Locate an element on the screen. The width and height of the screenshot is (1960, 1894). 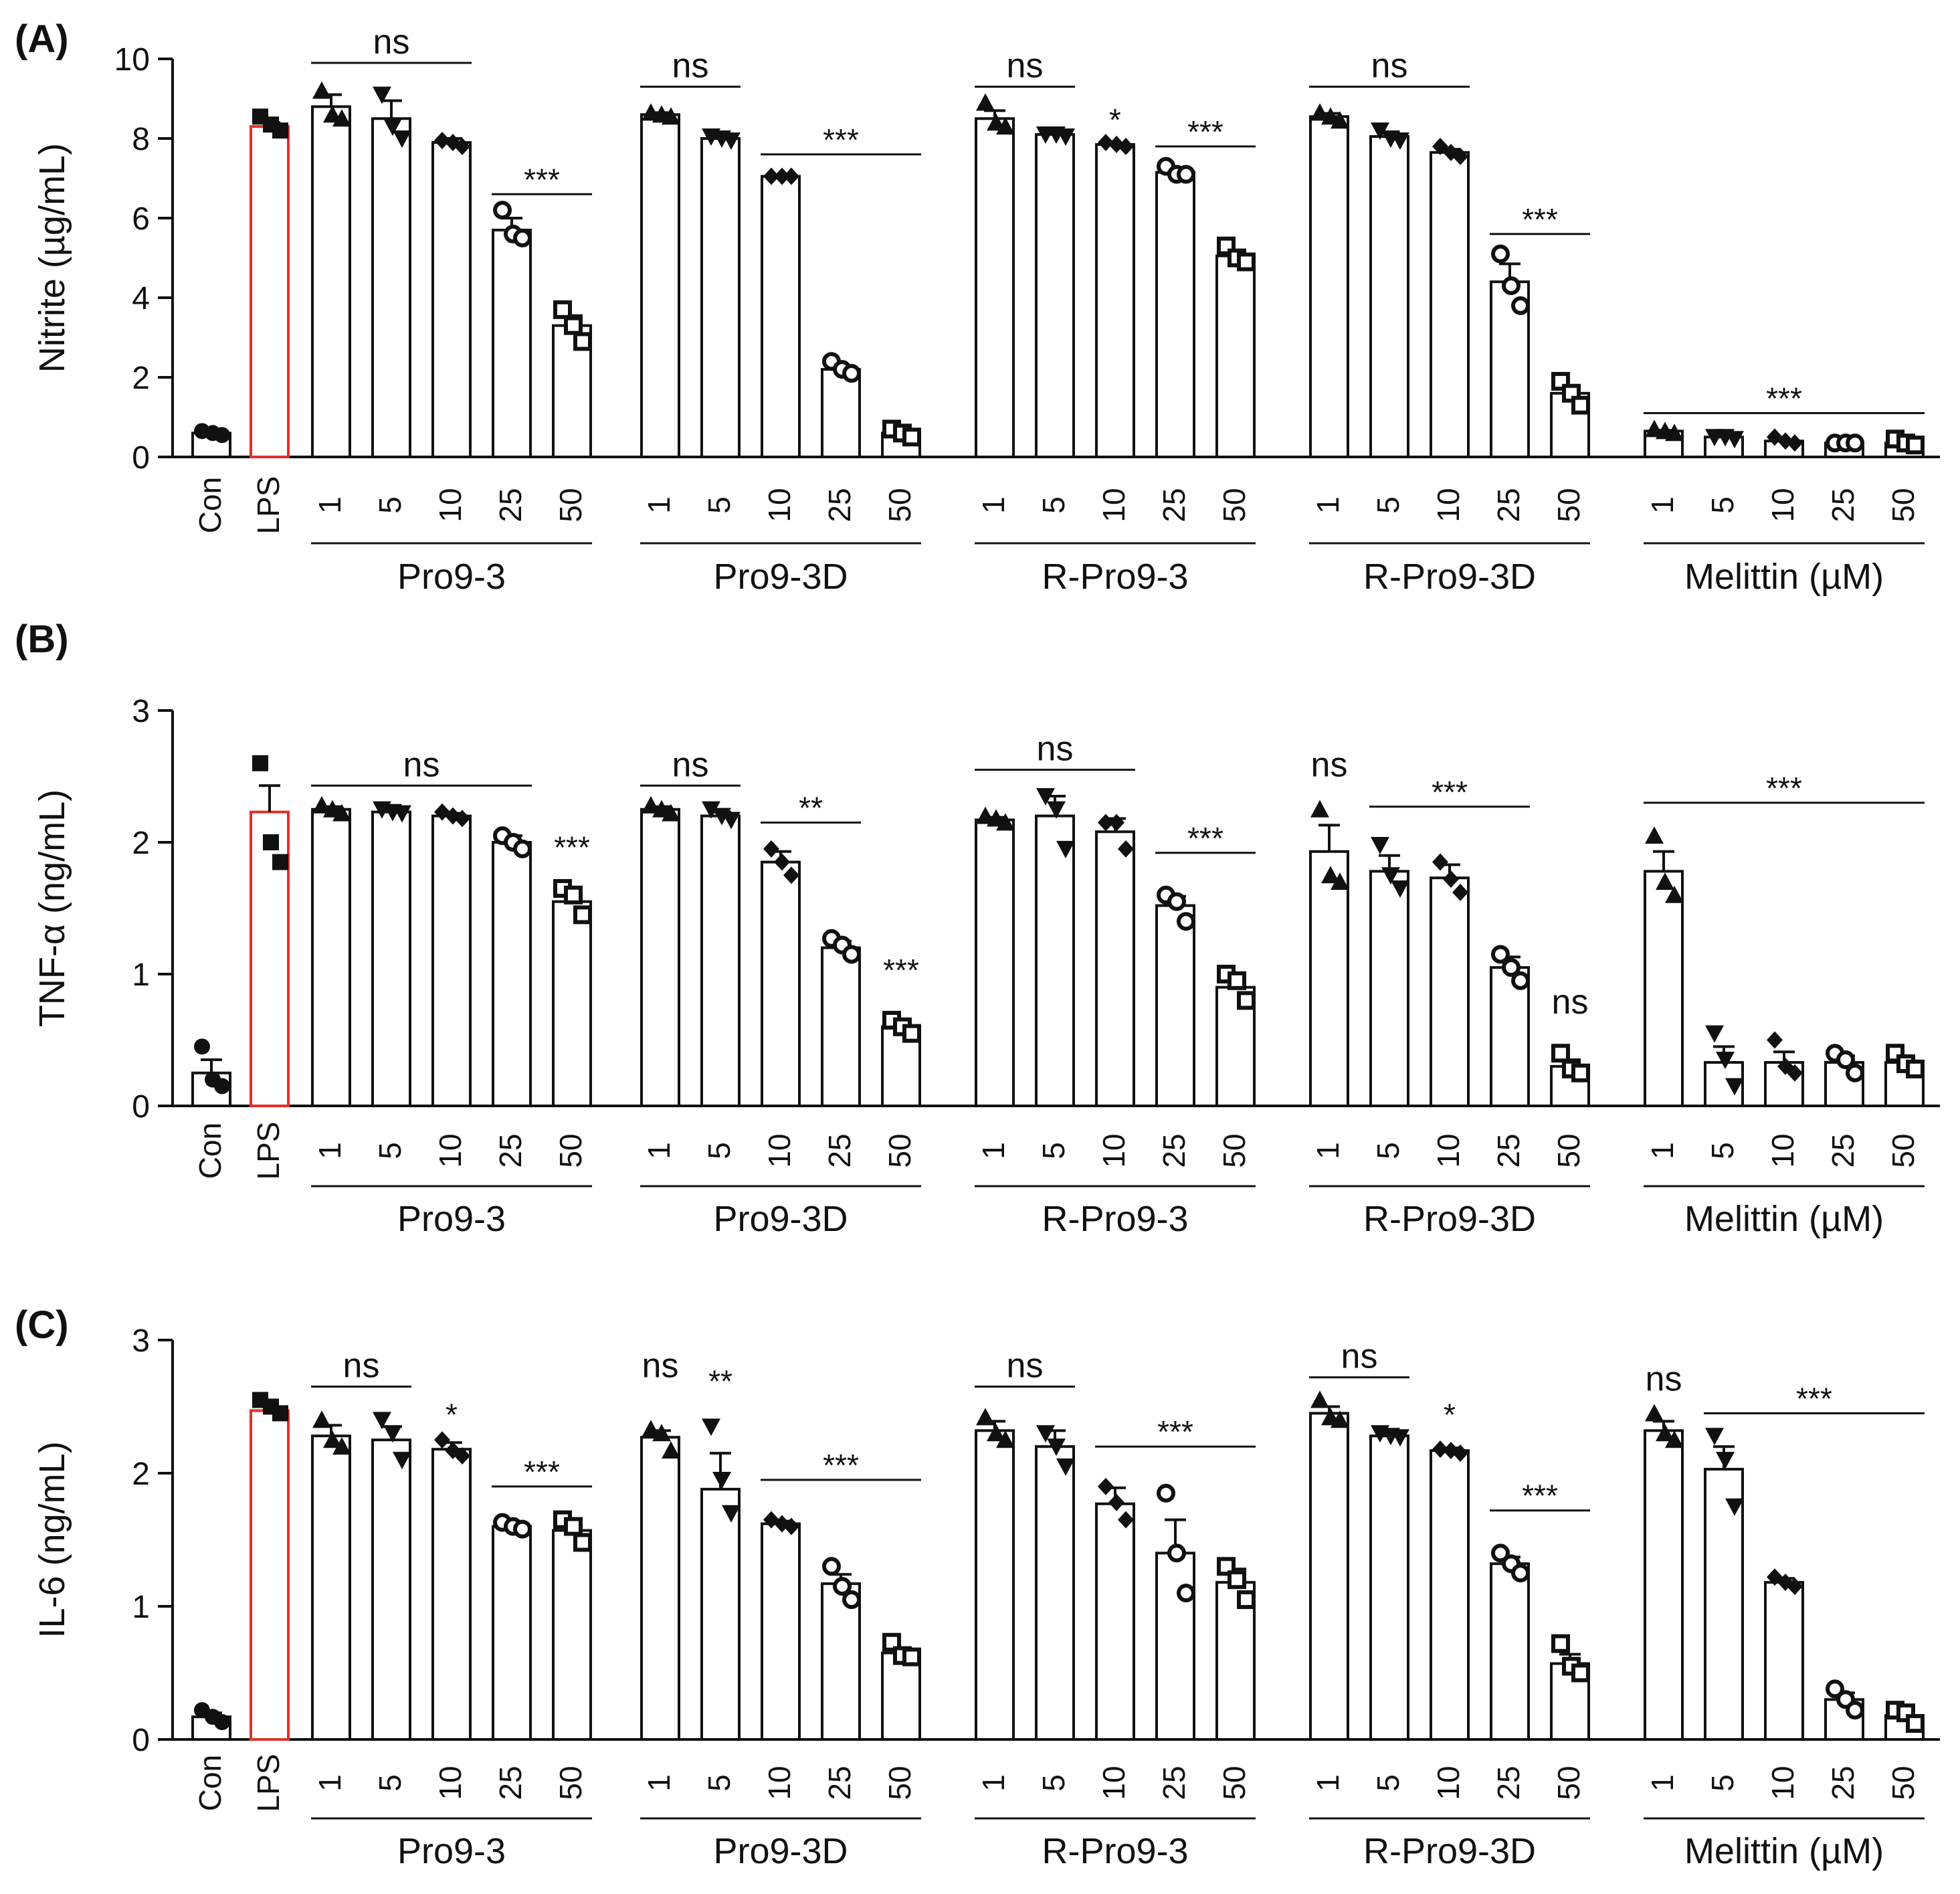
bar-group0-25: 25 is located at coordinates (512, 997).